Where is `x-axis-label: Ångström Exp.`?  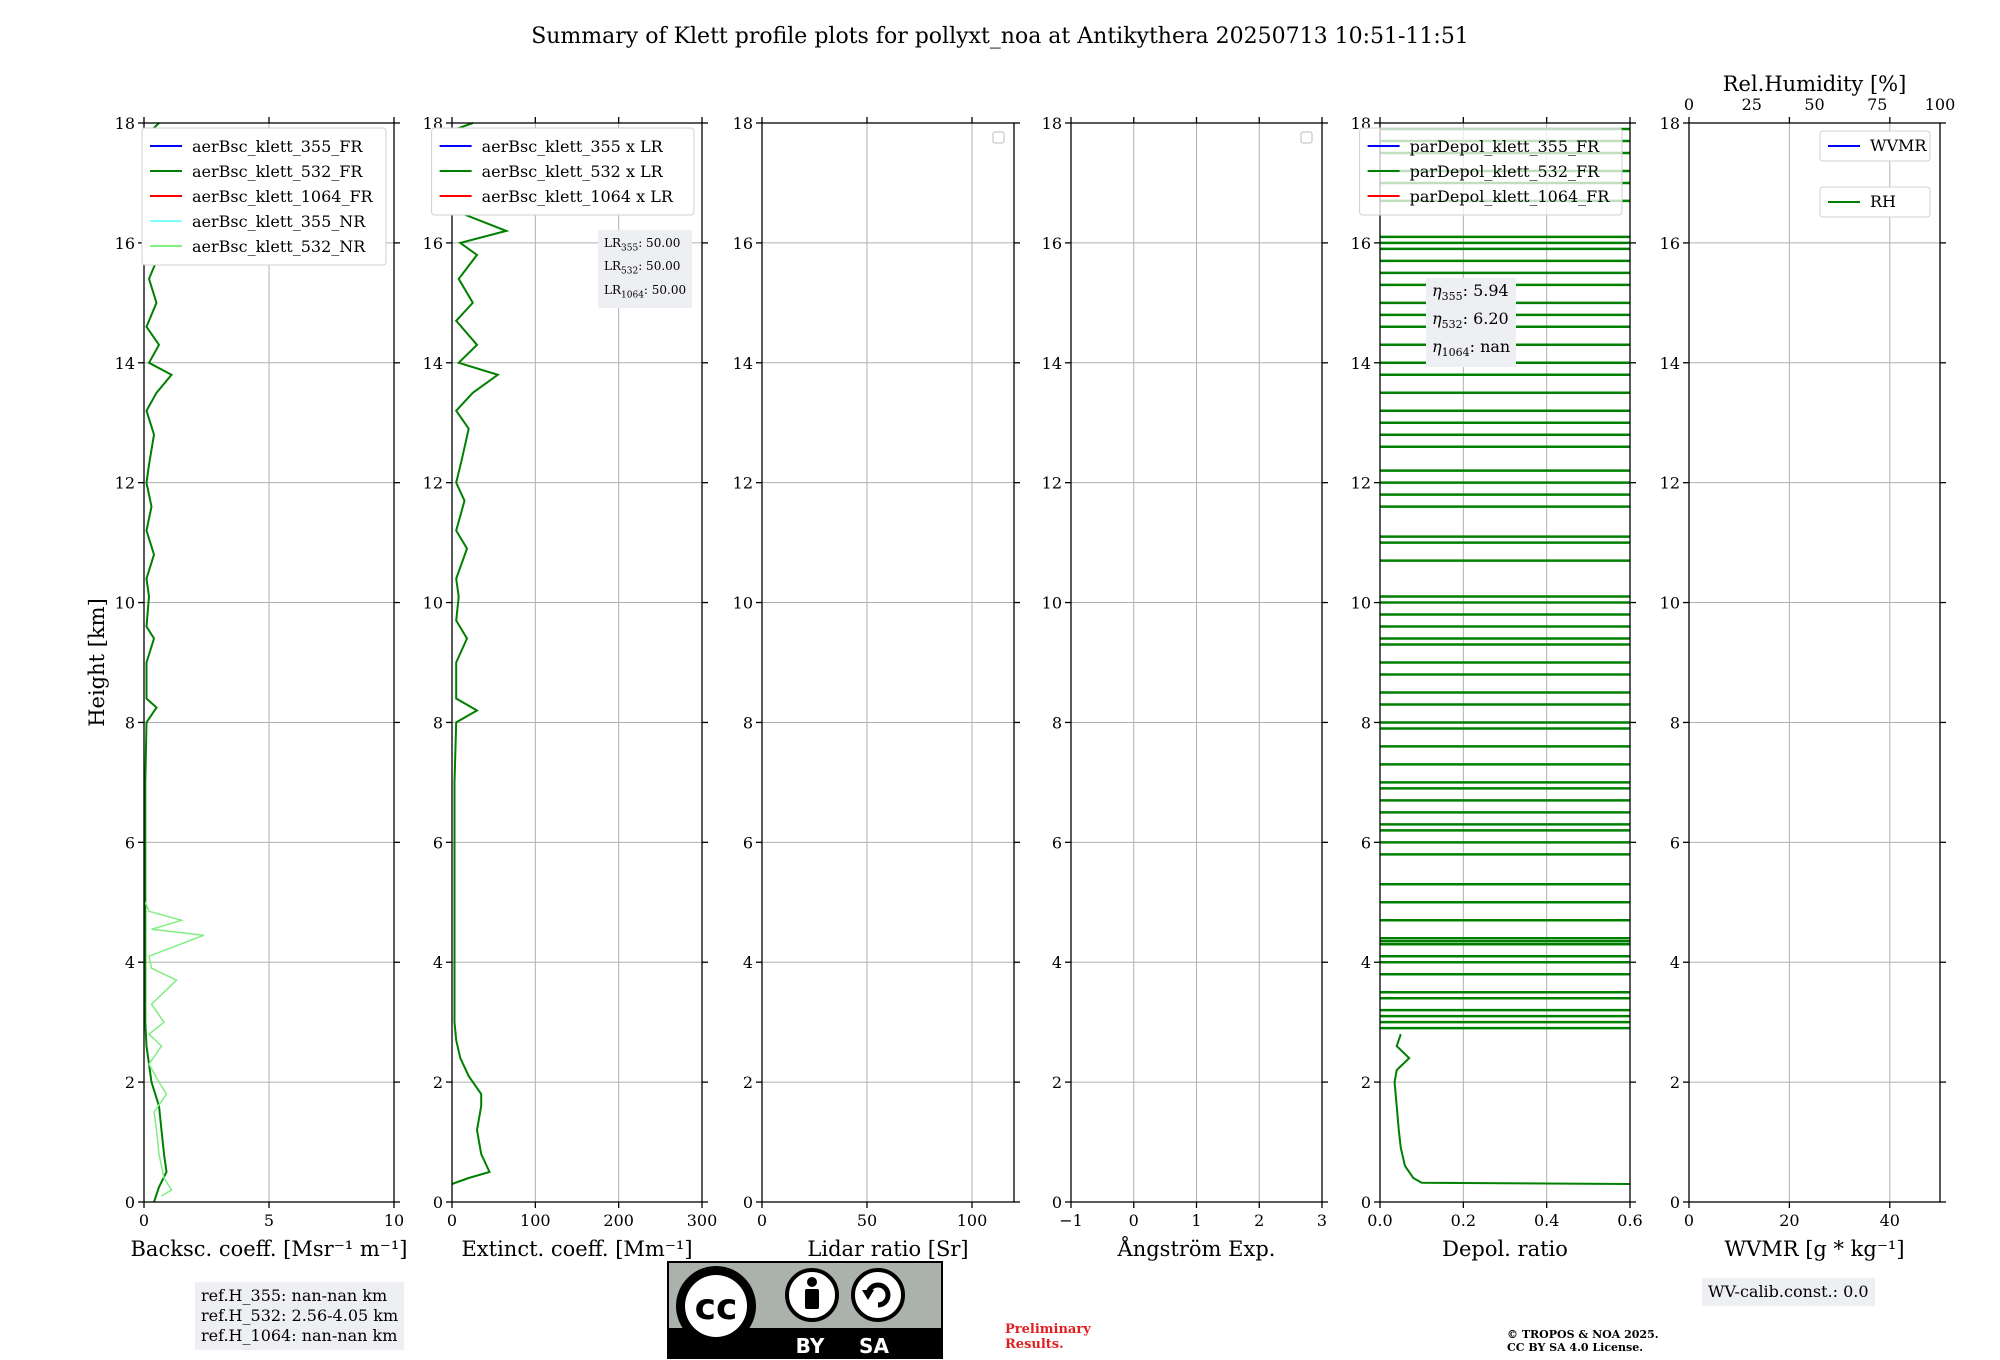
x-axis-label: Ångström Exp. is located at coordinates (1196, 1248).